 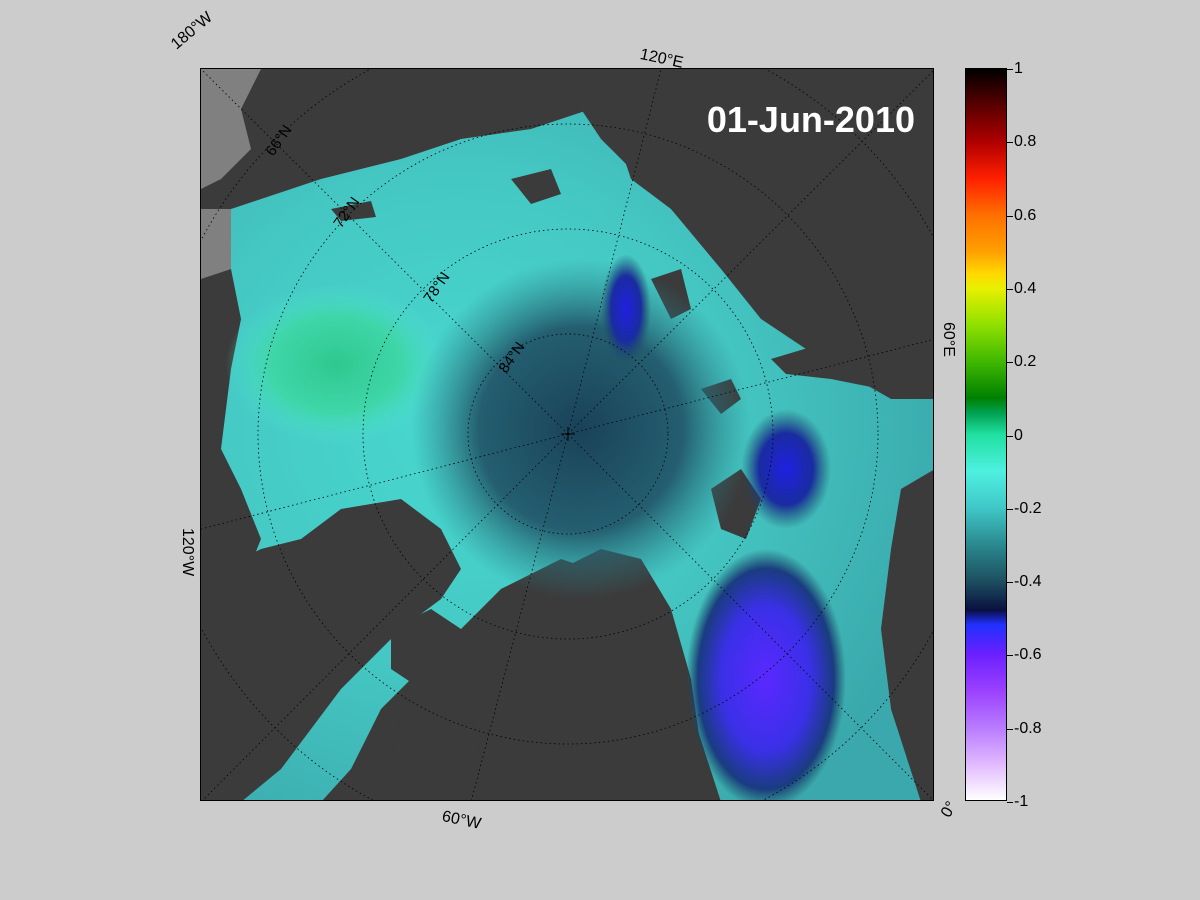 I want to click on positive-anomaly-region, so click(x=336, y=364).